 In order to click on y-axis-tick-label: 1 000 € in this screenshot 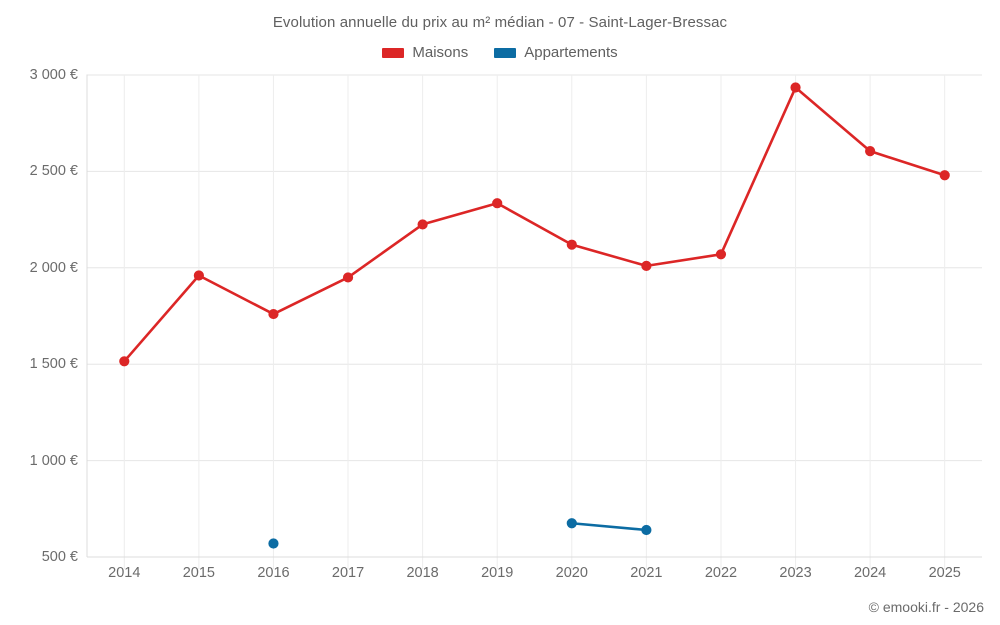, I will do `click(53, 460)`.